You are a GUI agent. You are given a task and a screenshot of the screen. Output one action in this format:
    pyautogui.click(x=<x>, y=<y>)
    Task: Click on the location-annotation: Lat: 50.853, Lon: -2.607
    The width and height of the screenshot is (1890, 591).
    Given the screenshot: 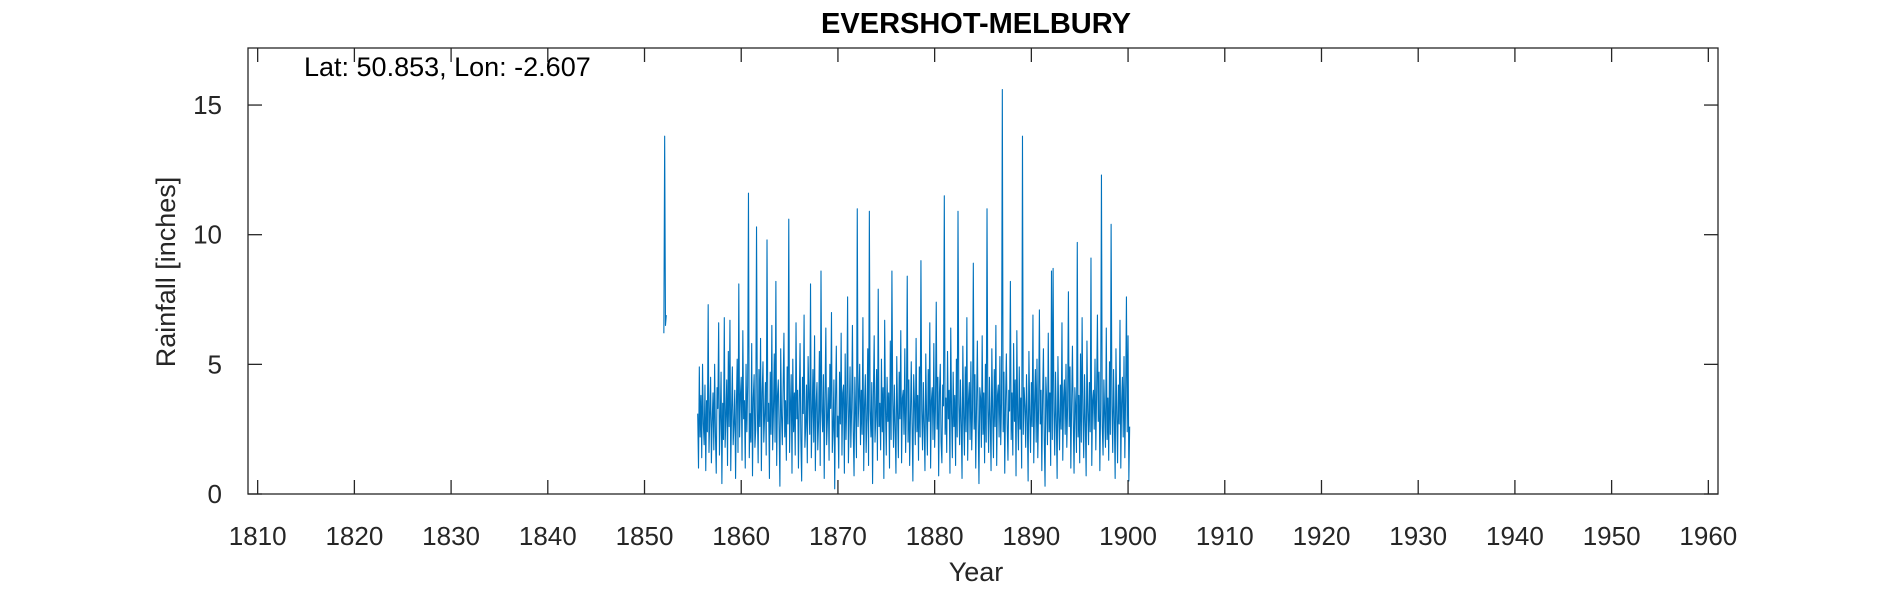 What is the action you would take?
    pyautogui.click(x=447, y=67)
    